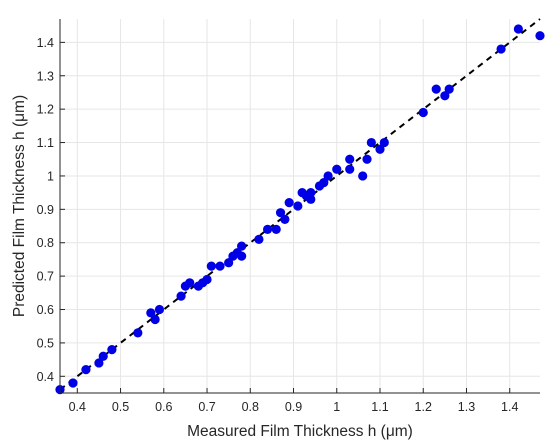 Image resolution: width=550 pixels, height=447 pixels. What do you see at coordinates (77, 407) in the screenshot?
I see `x-tick-label-0: 0.4` at bounding box center [77, 407].